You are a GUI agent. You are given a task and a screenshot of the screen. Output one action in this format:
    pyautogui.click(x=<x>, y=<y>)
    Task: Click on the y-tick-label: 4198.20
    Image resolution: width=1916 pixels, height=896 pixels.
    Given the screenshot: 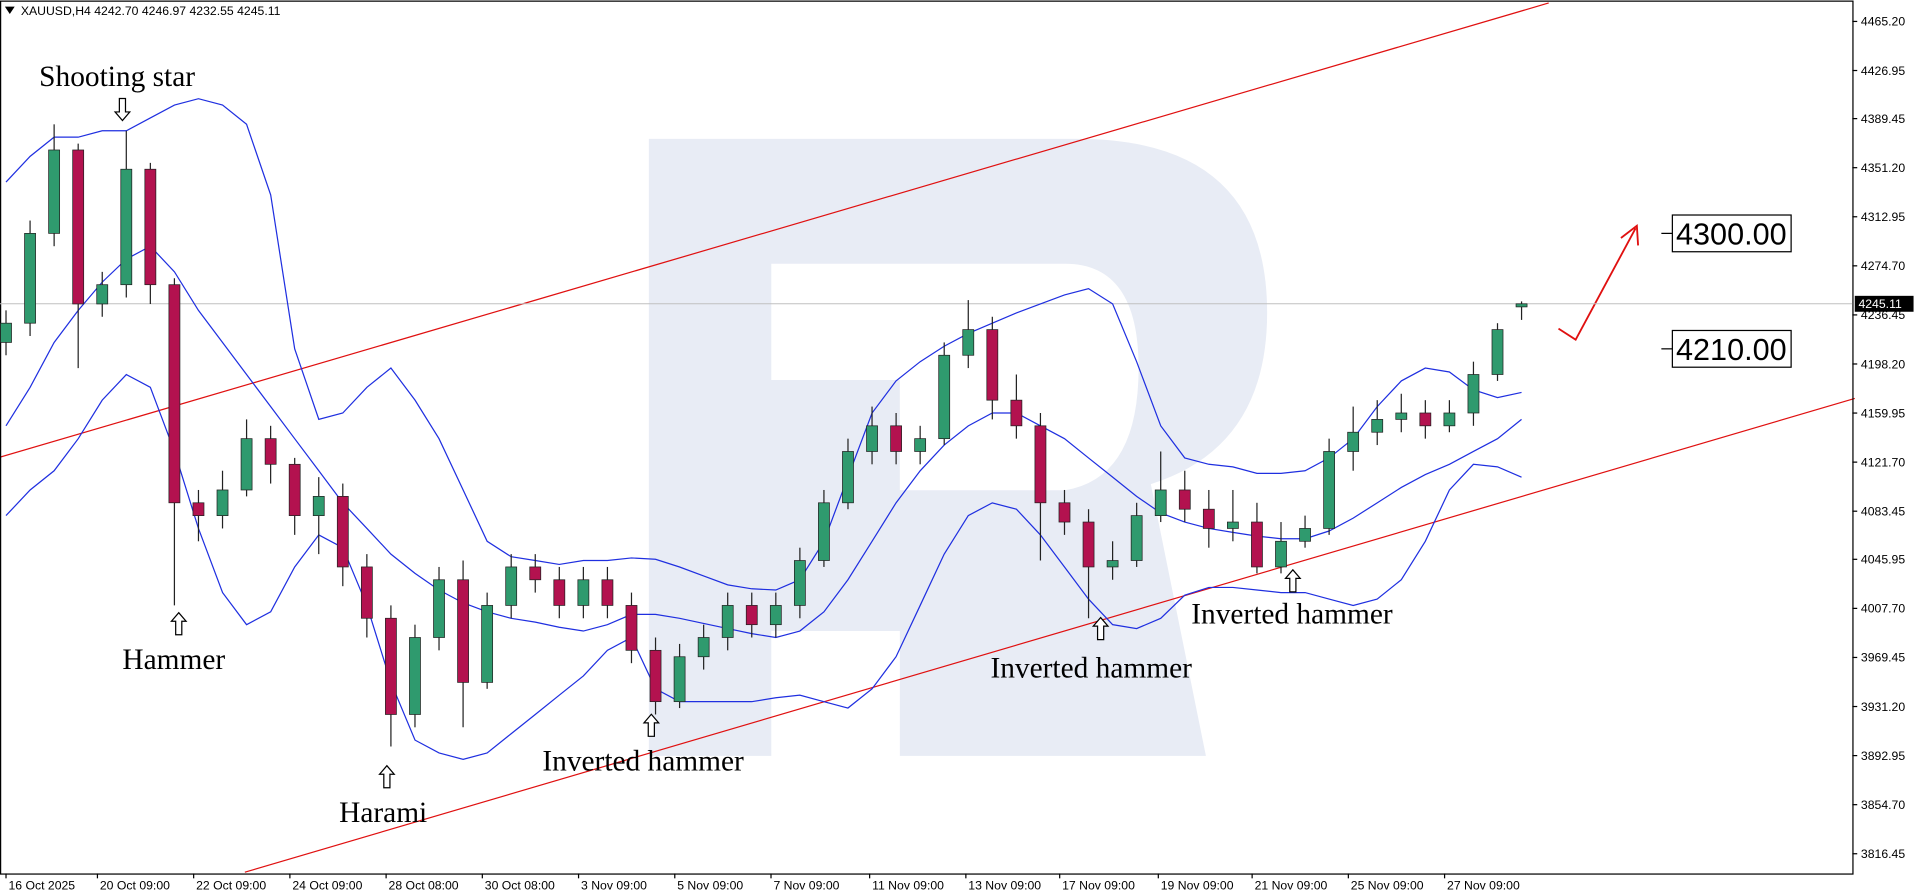 What is the action you would take?
    pyautogui.click(x=1883, y=364)
    